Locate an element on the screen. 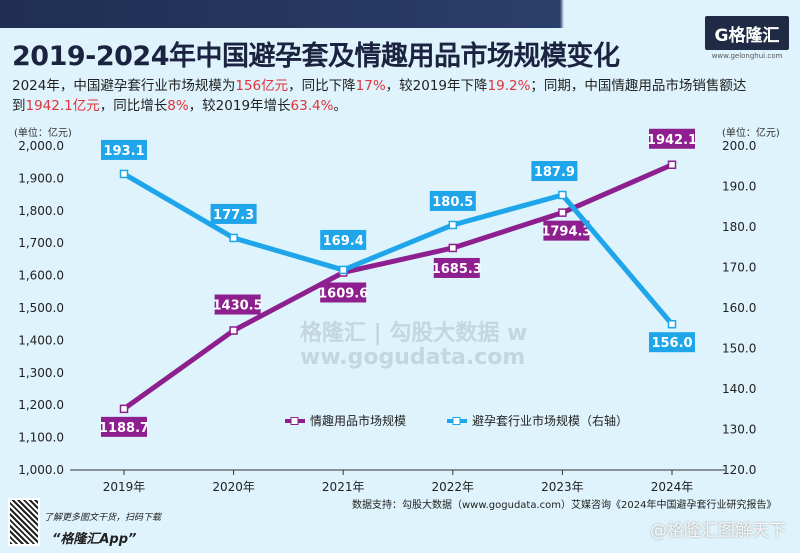  footer-tip: 了解更多图文干货，扫码下载 is located at coordinates (103, 518).